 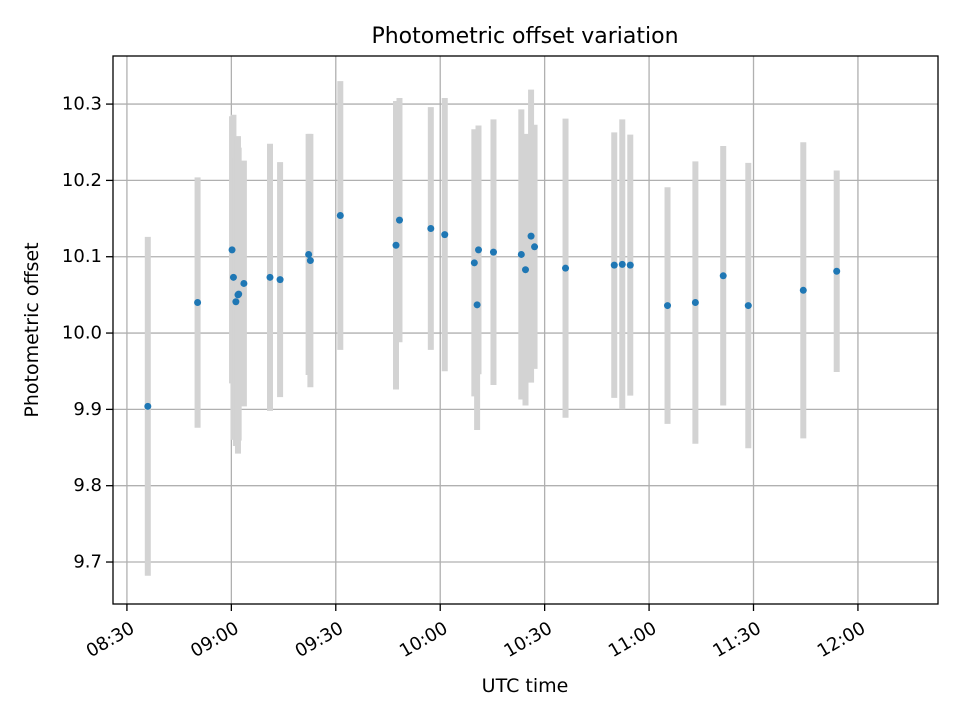 What do you see at coordinates (524, 36) in the screenshot?
I see `chart-title: Photometric offset variation` at bounding box center [524, 36].